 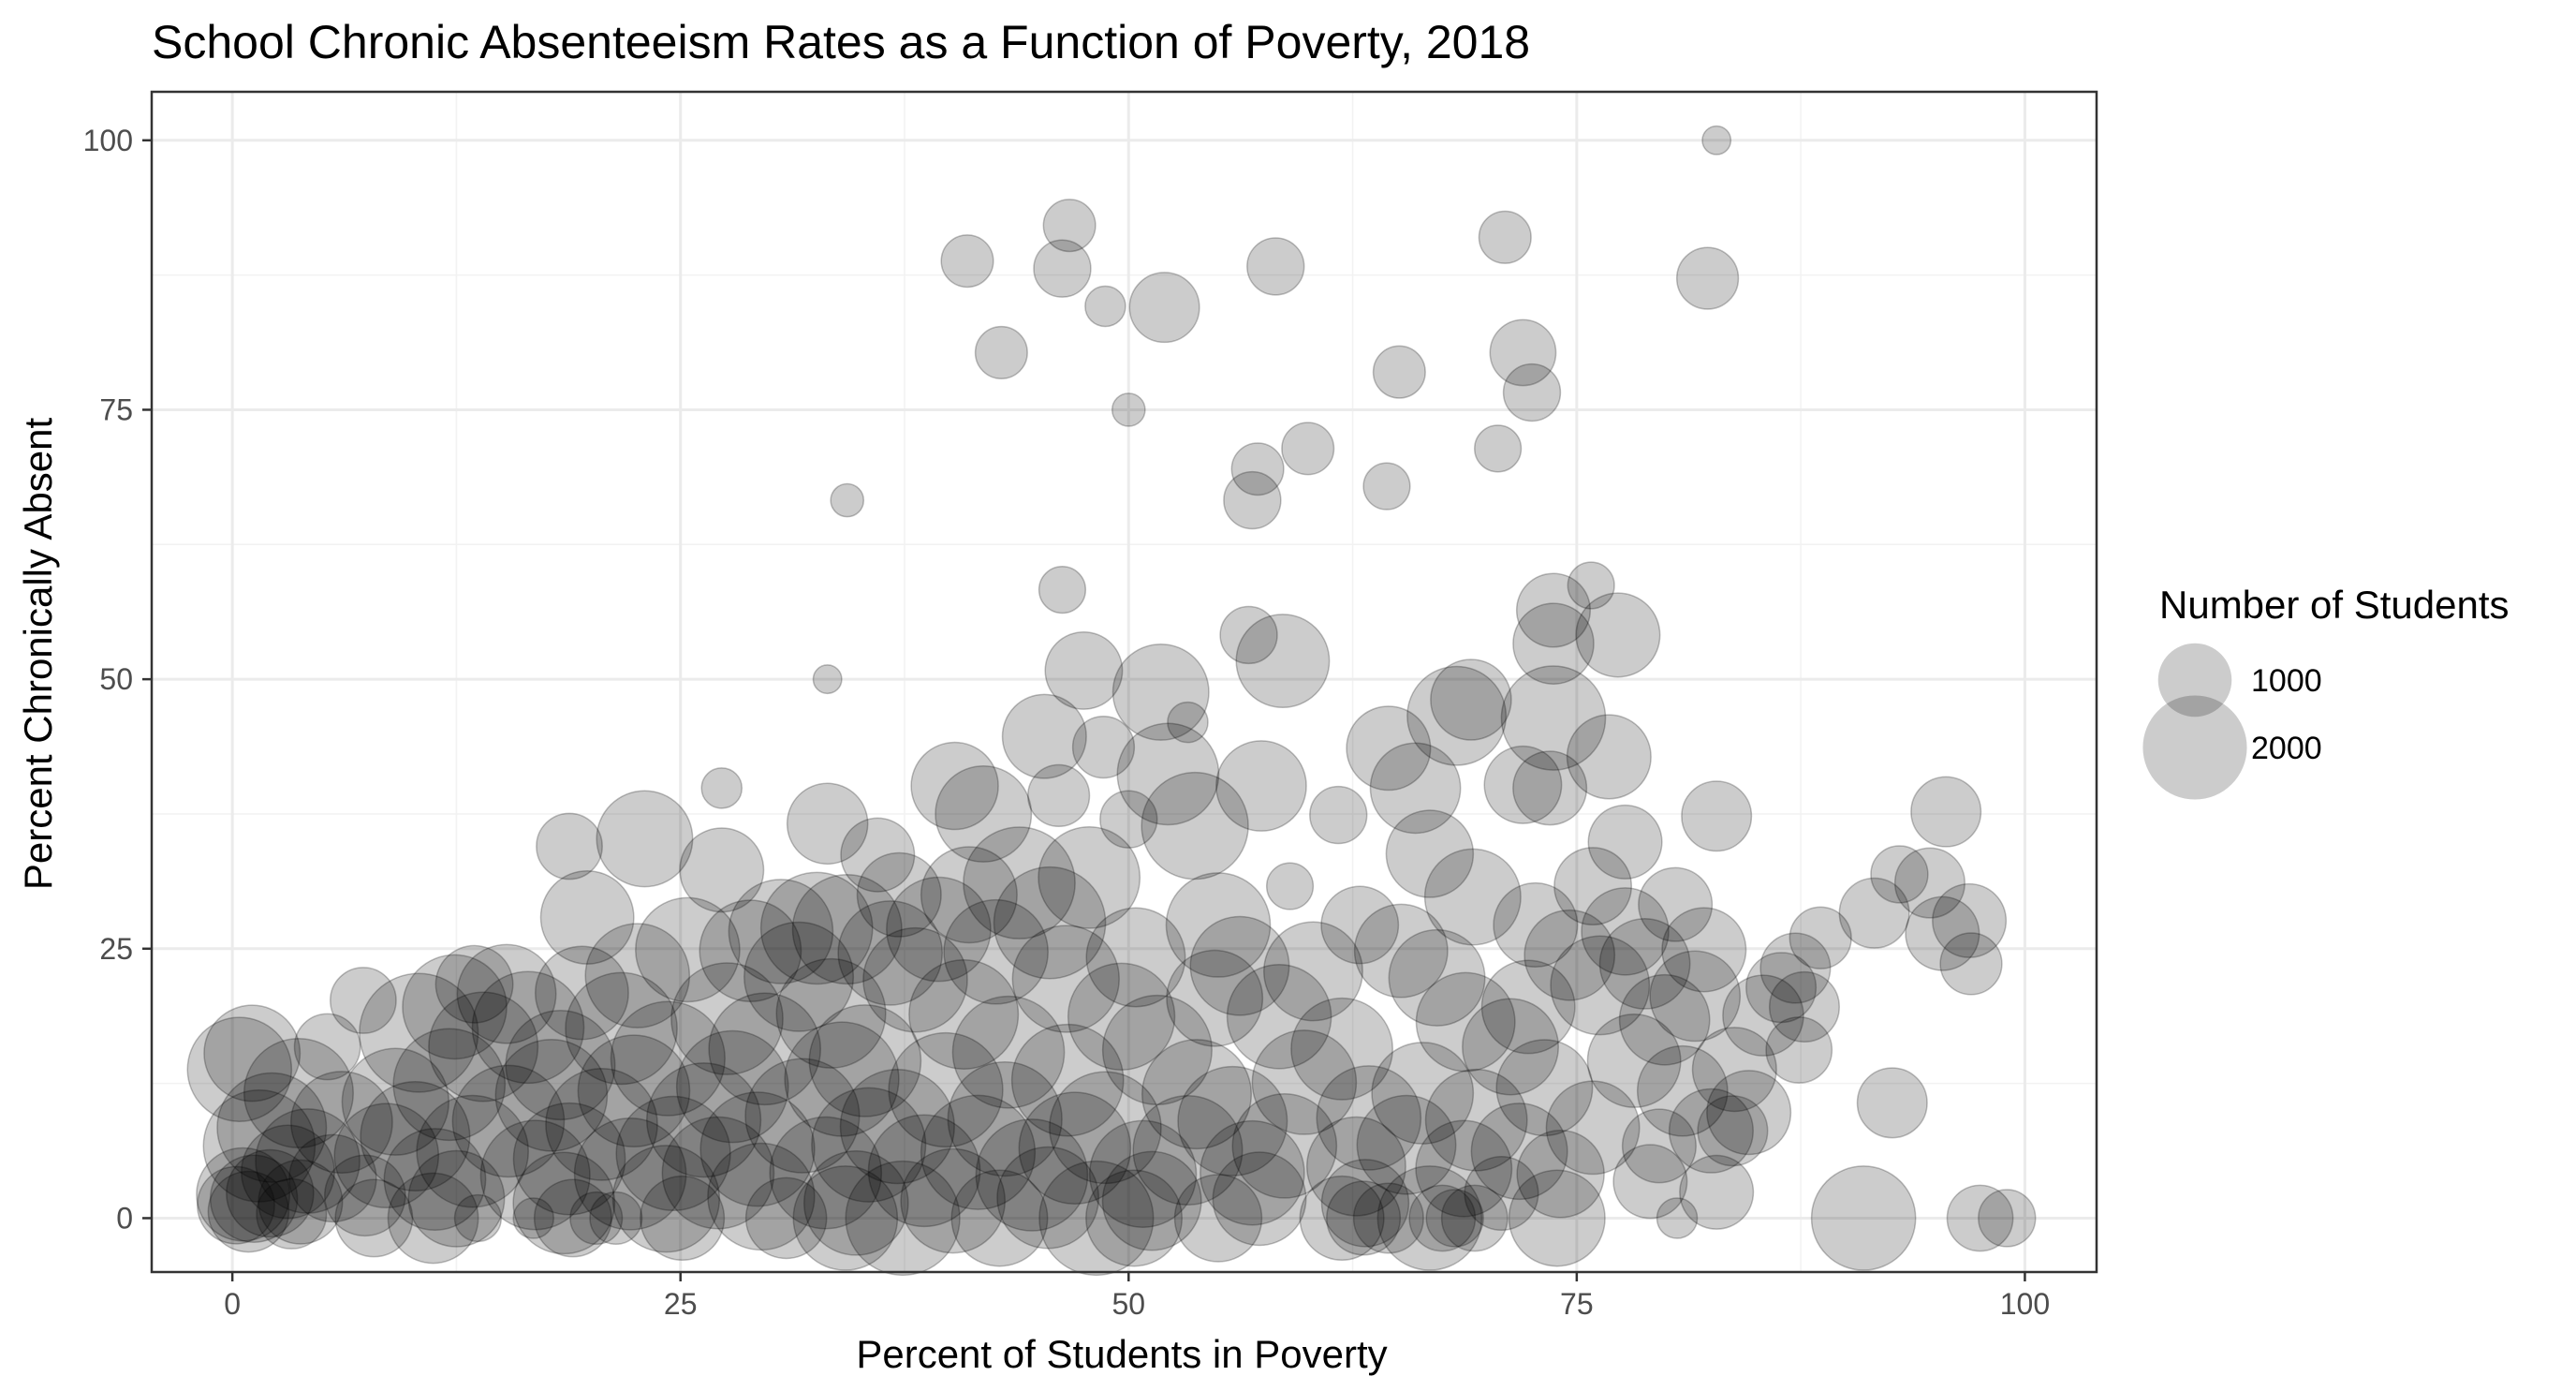 I want to click on legend-key-label: 2000, so click(x=2286, y=749).